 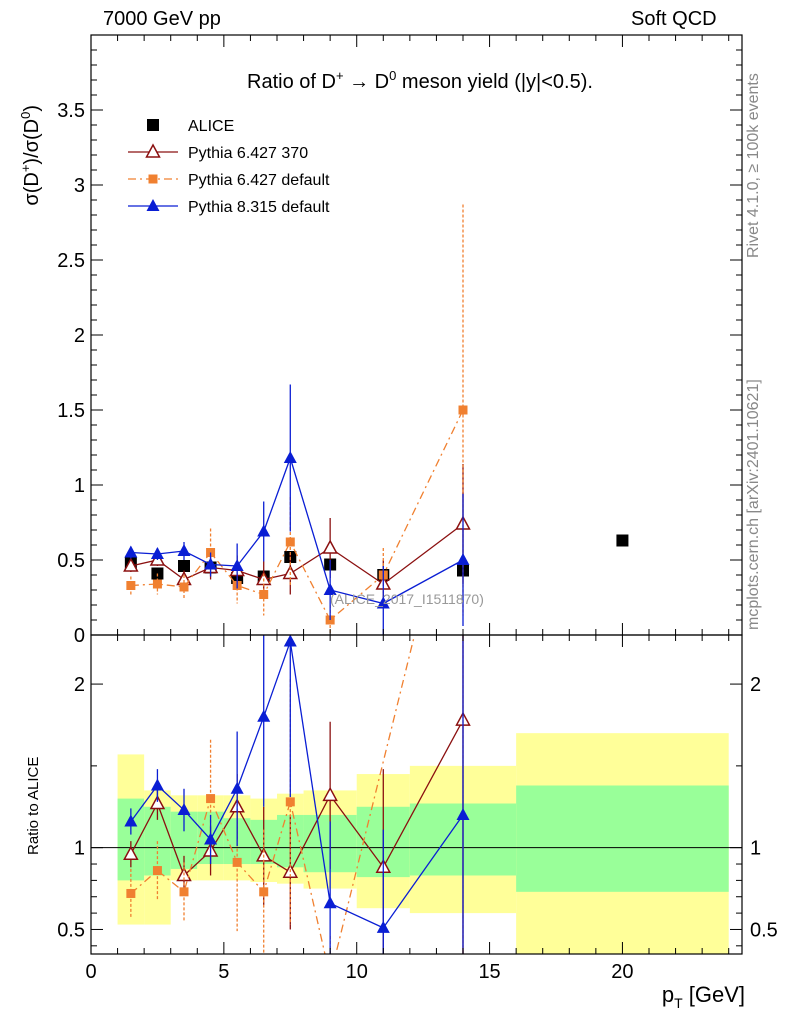 I want to click on header-left: 7000 GeV pp, so click(x=162, y=19).